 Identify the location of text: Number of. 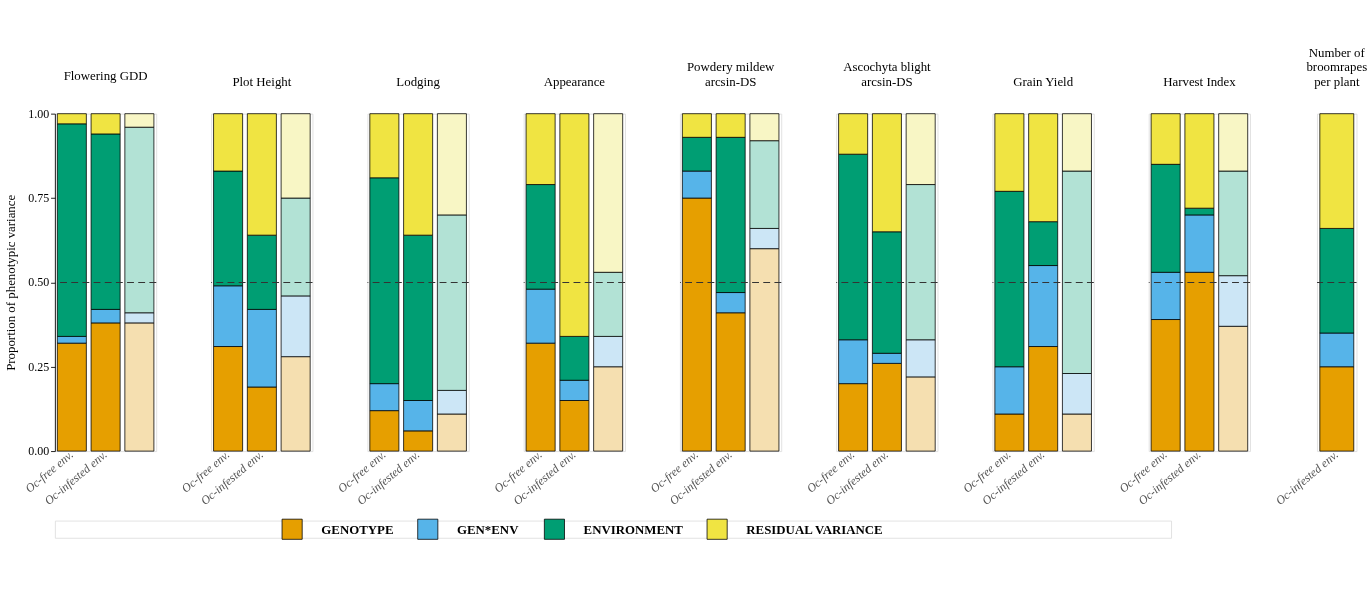
(1336, 52).